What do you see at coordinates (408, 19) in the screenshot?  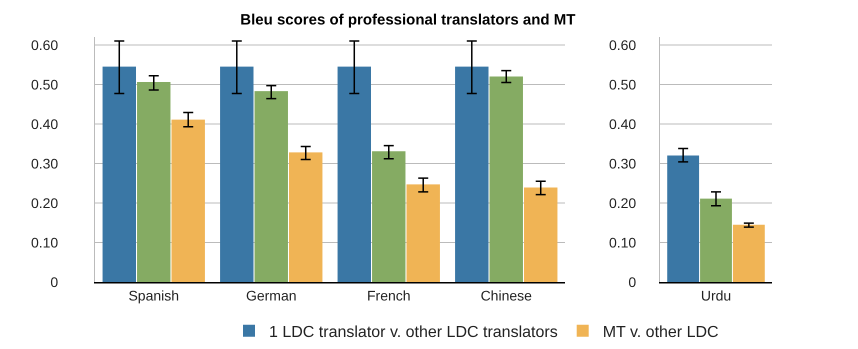 I see `chart-title: Bleu scores of professional translators and MT` at bounding box center [408, 19].